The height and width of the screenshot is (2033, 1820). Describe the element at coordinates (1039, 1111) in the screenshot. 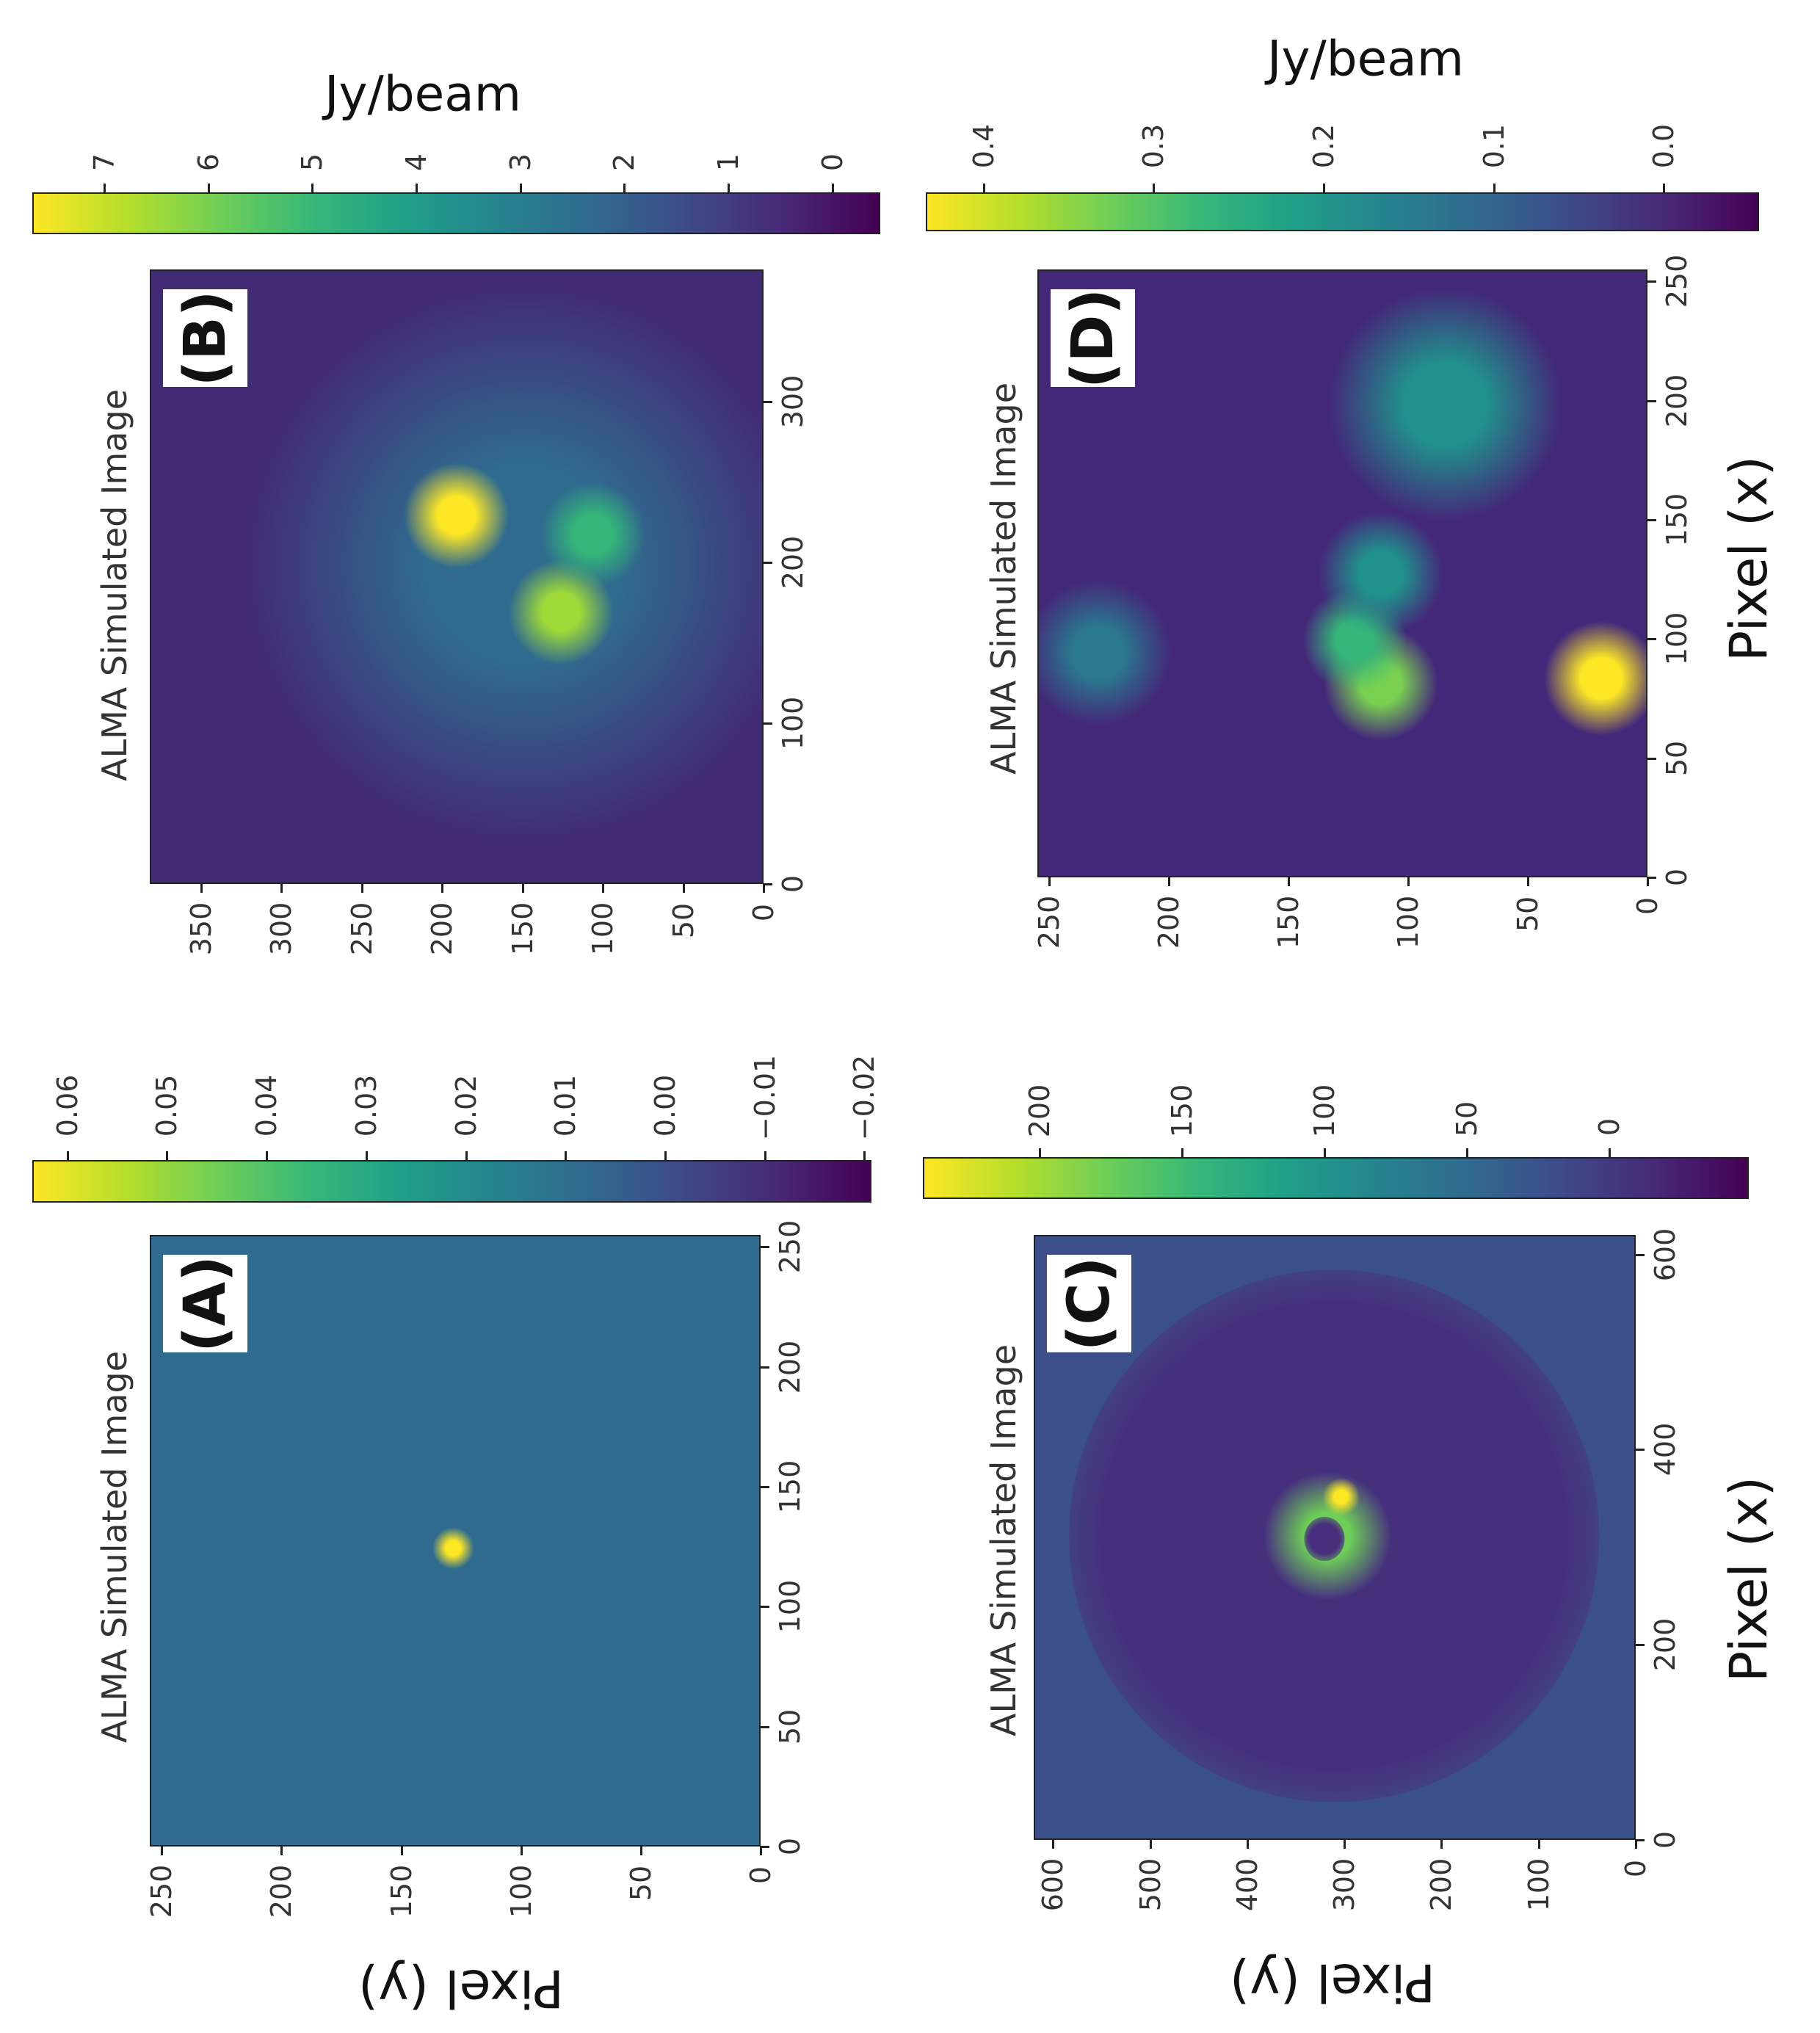

I see `colorbar-tick-label: 200` at that location.